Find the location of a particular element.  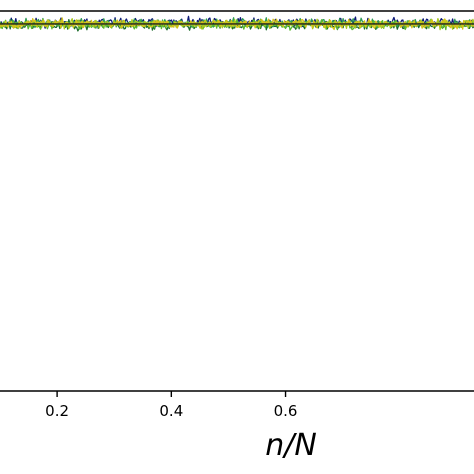

x-tick-label: 0.6 is located at coordinates (286, 411).